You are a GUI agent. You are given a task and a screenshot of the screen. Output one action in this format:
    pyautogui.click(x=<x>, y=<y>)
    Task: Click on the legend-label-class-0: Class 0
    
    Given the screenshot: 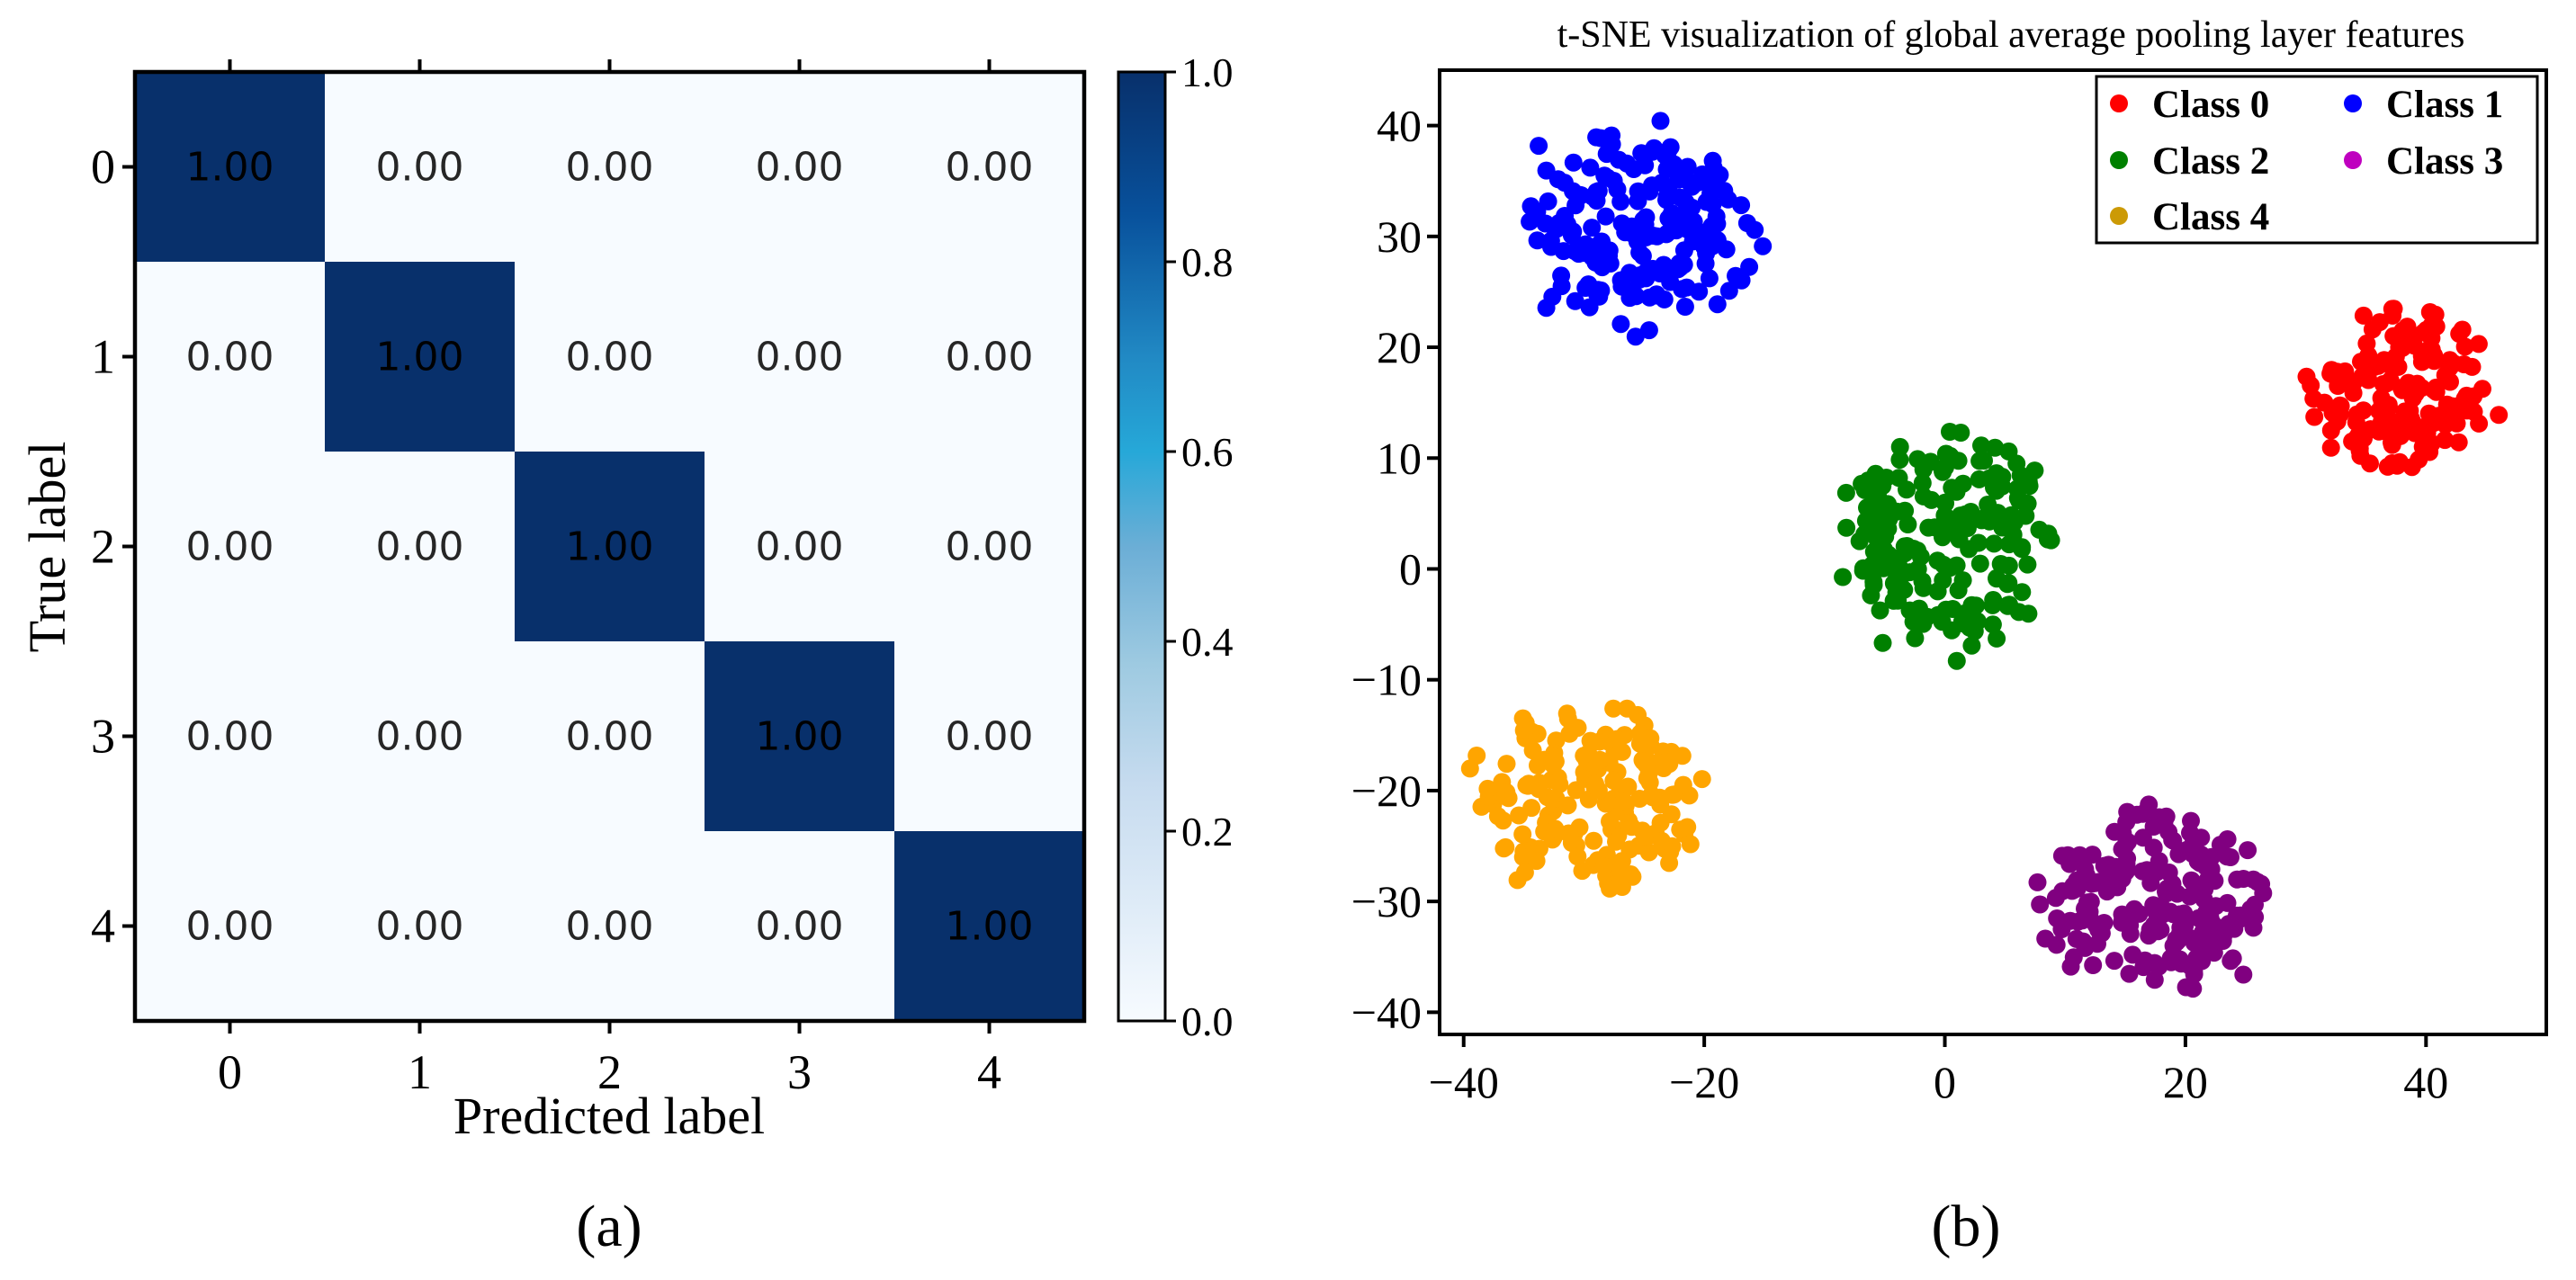 What is the action you would take?
    pyautogui.click(x=2211, y=105)
    